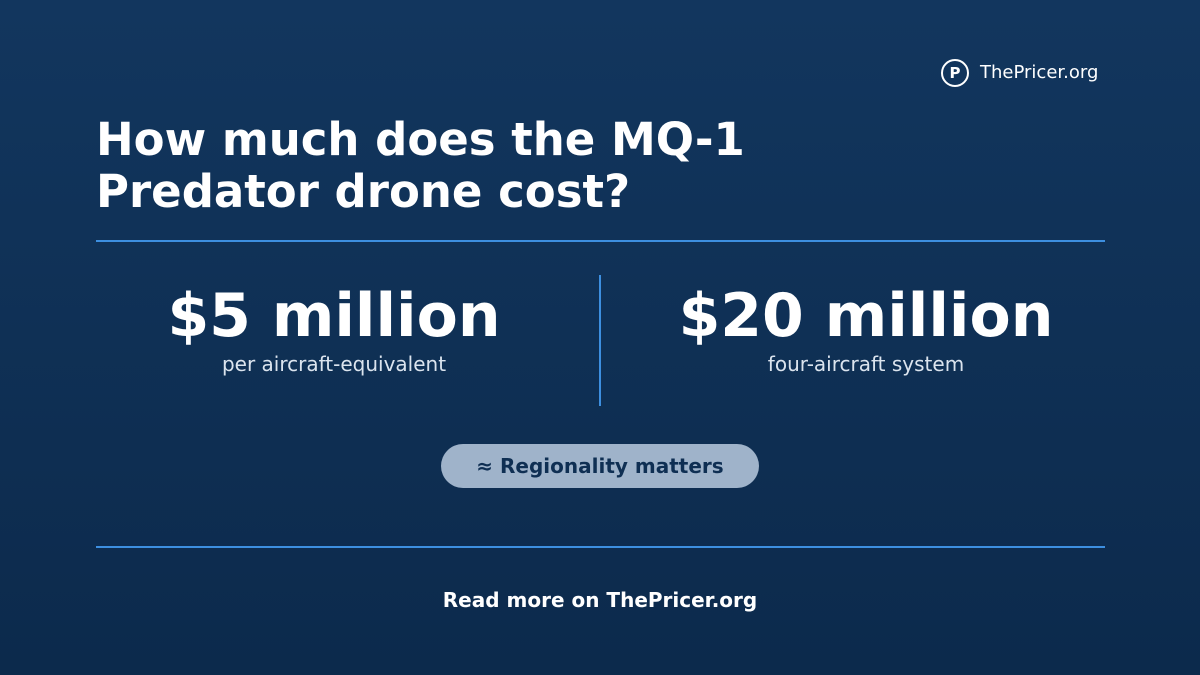  Describe the element at coordinates (334, 364) in the screenshot. I see `stat-label: per aircraft-equivalent` at that location.